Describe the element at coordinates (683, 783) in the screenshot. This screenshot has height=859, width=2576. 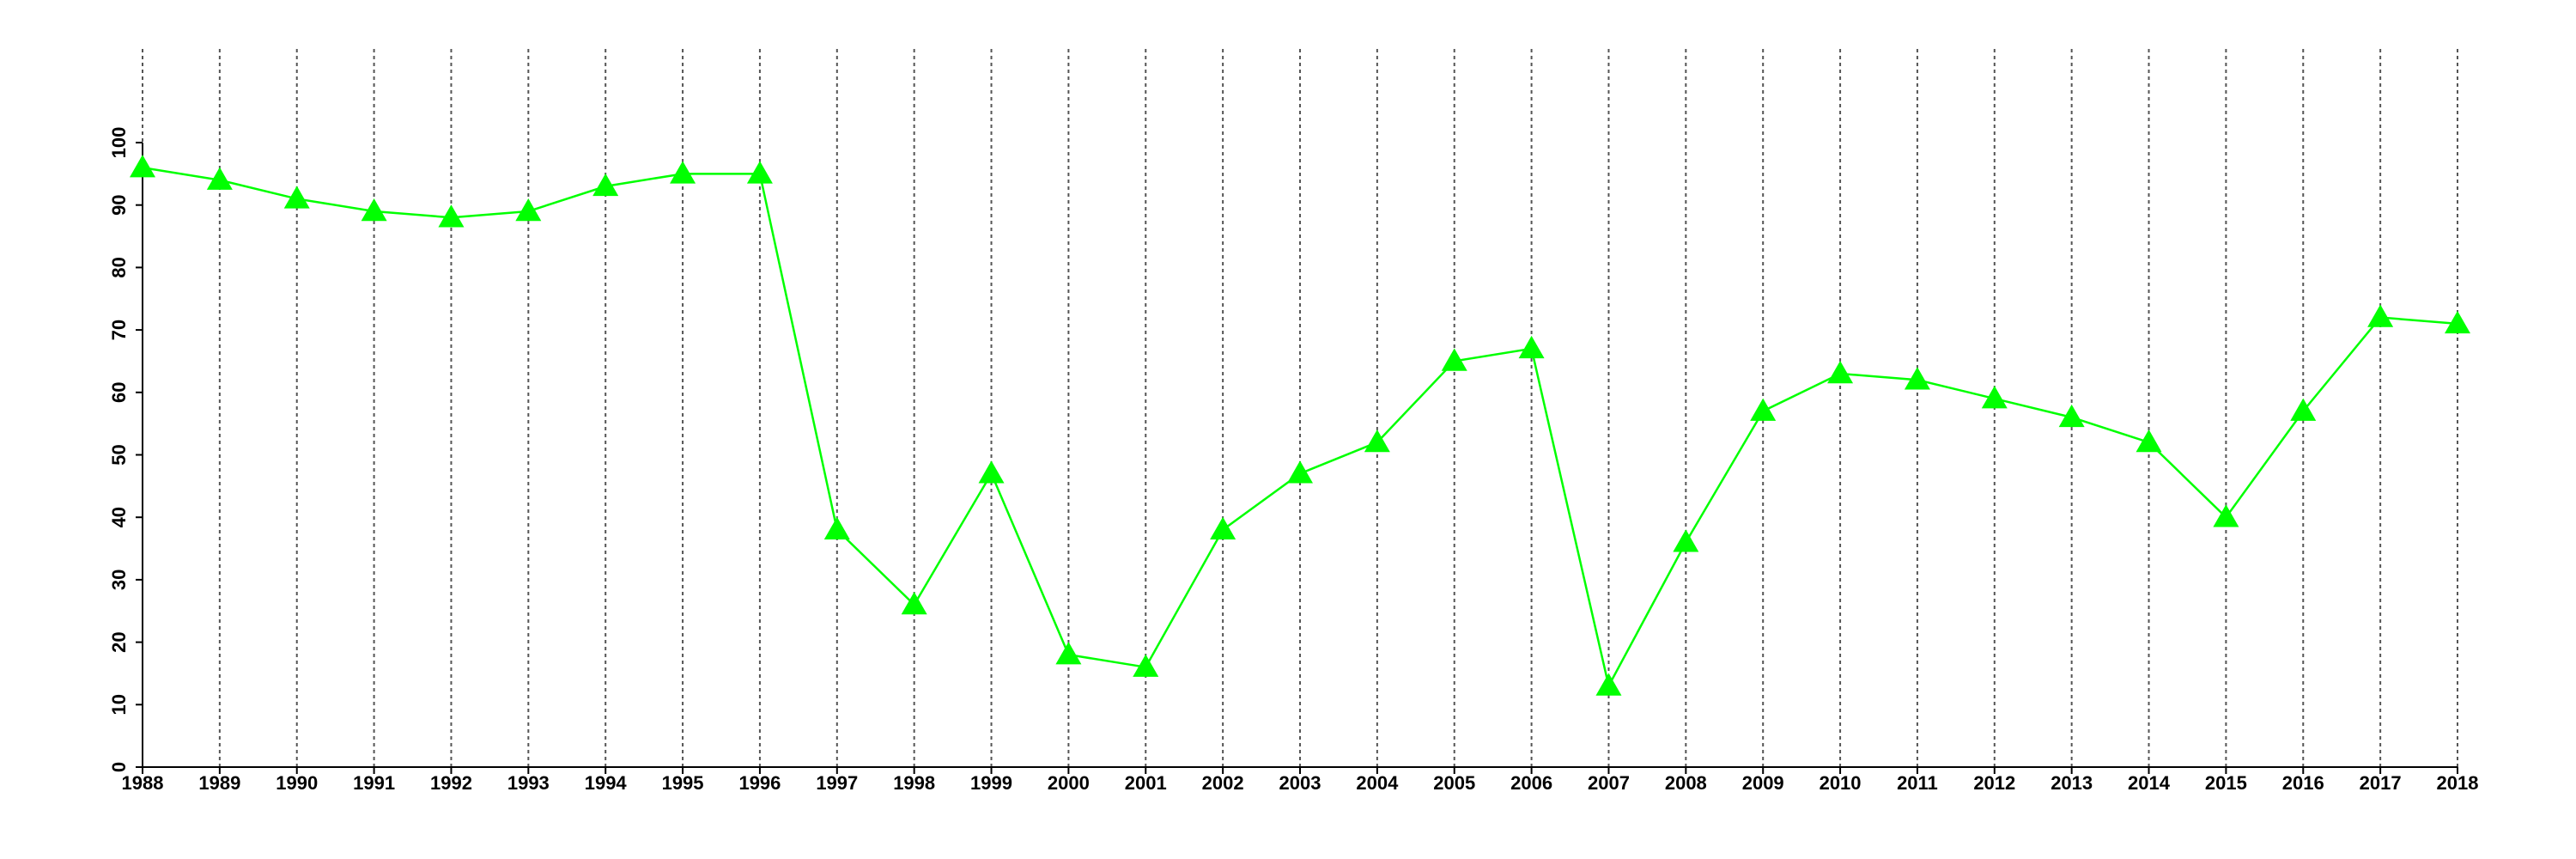
I see `x-tick-label: 1995` at that location.